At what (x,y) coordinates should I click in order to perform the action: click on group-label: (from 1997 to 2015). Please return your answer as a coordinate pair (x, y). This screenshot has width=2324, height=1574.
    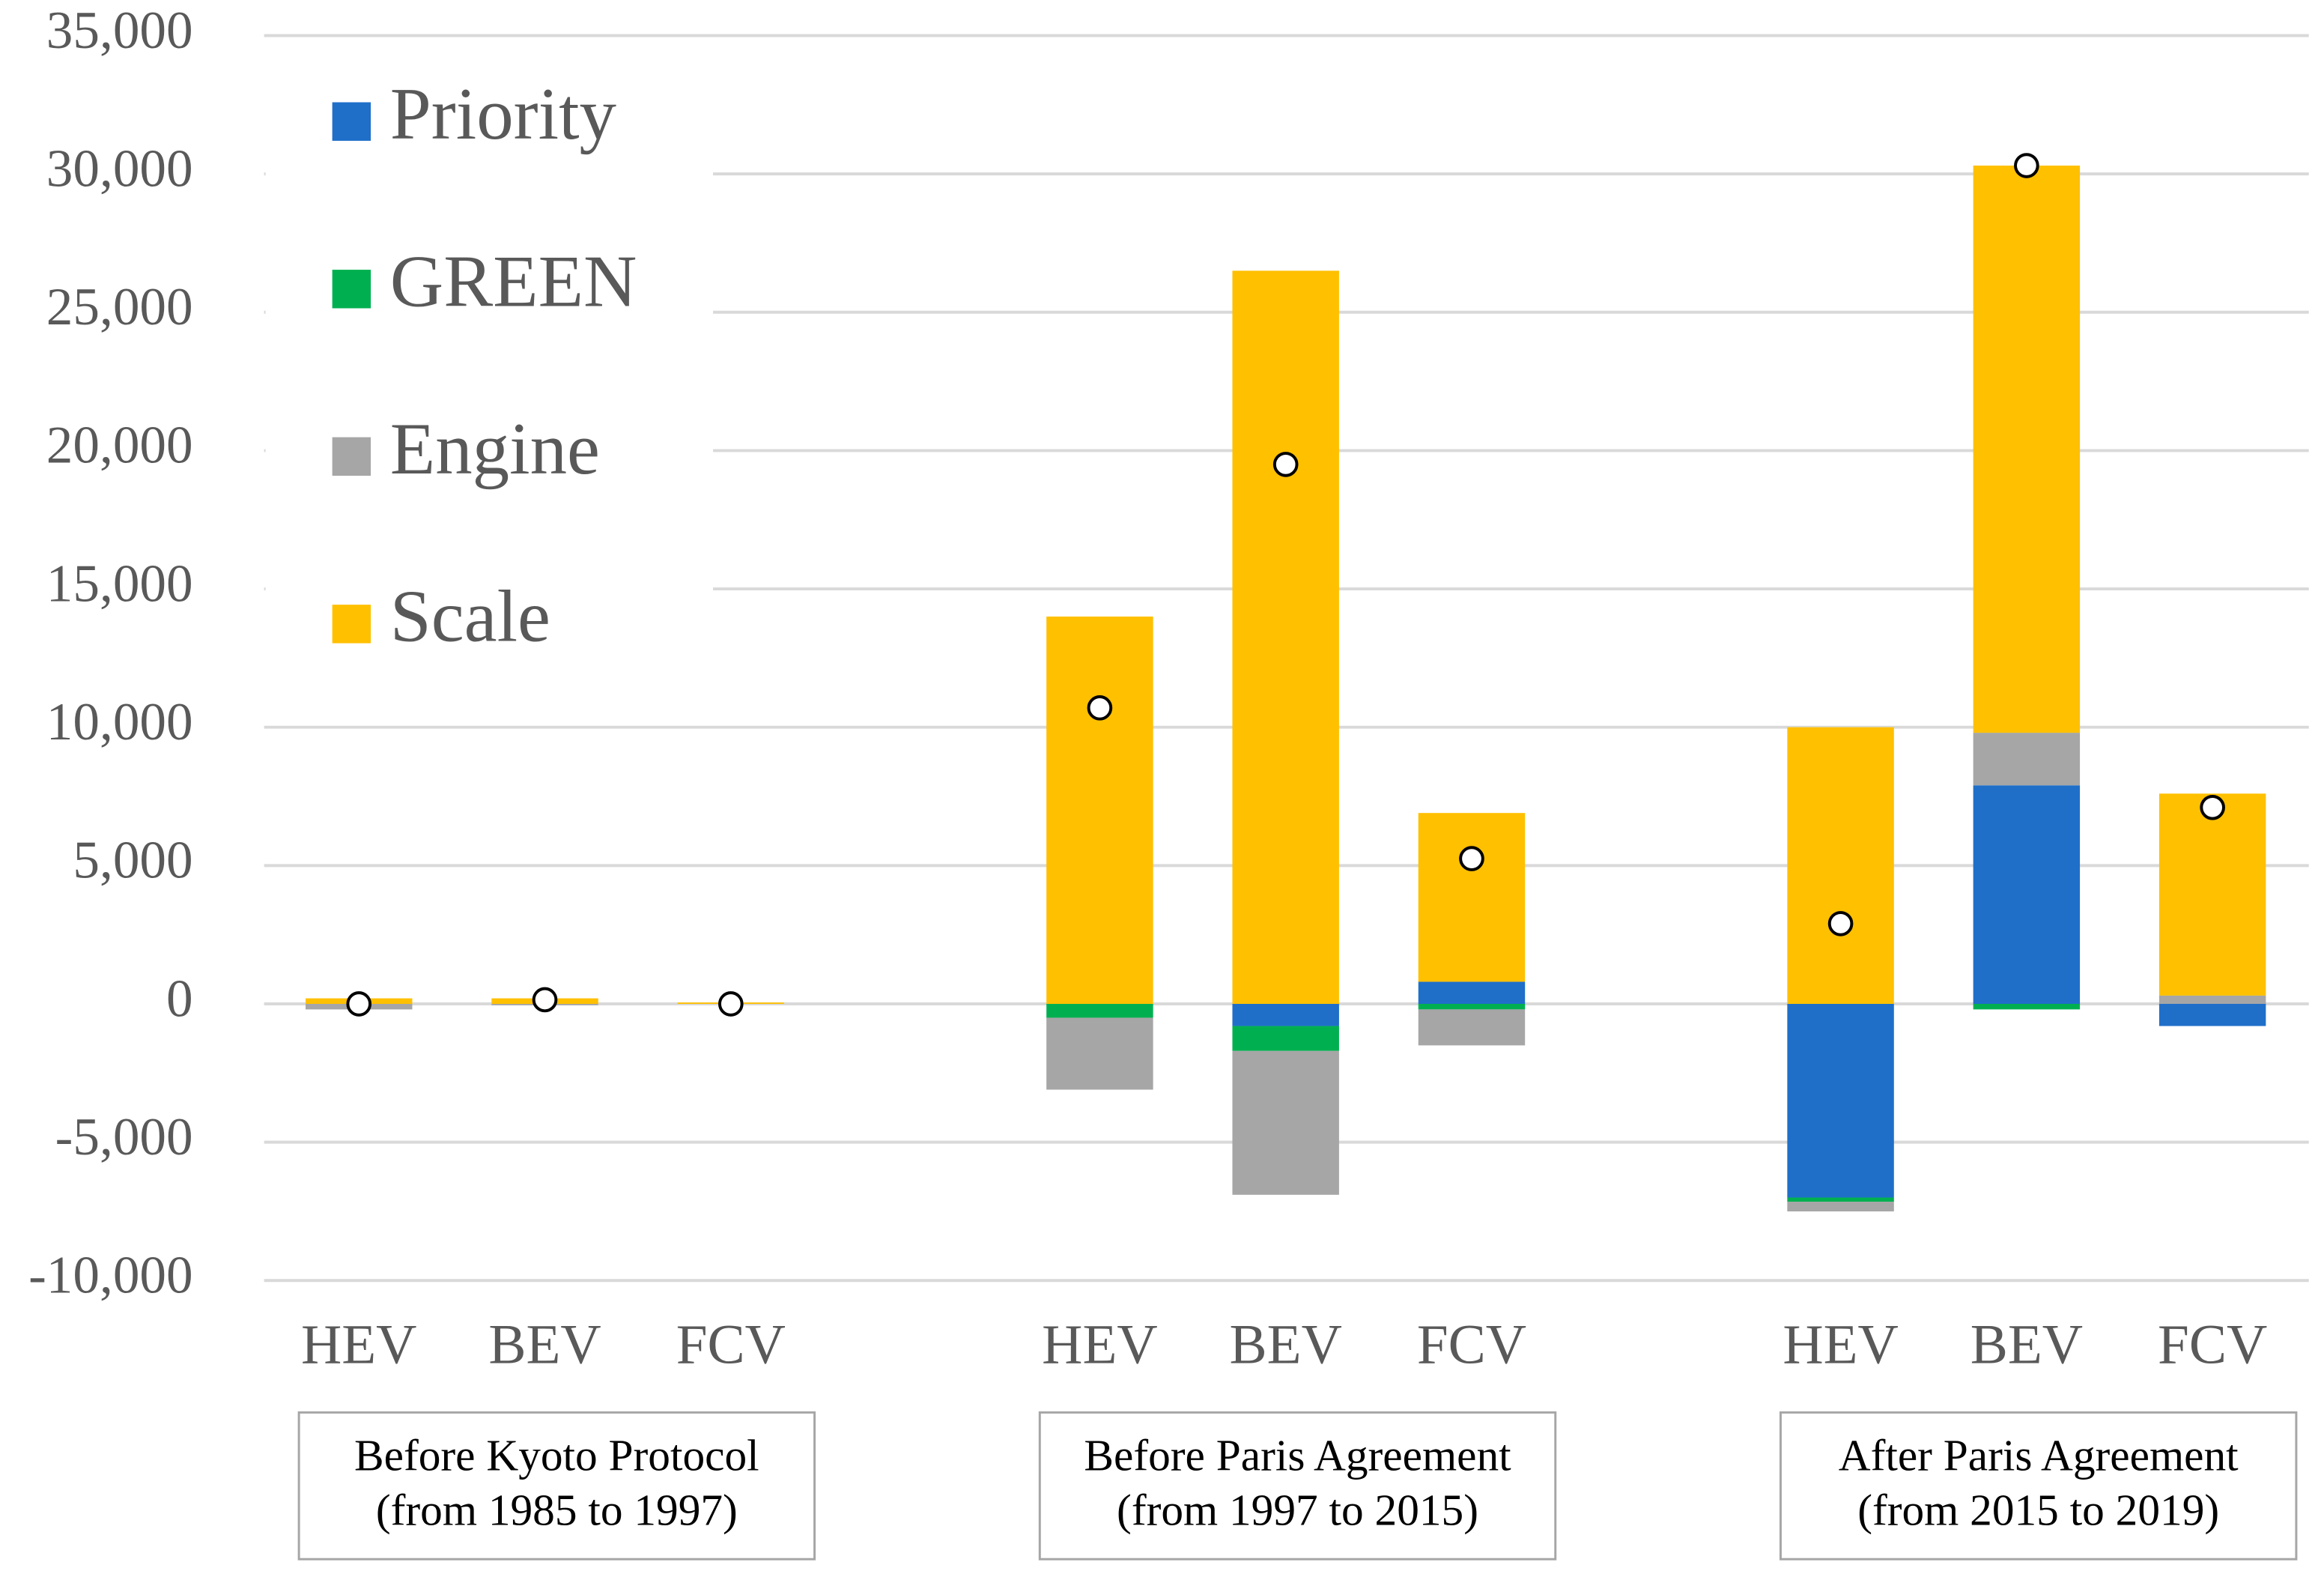
    Looking at the image, I should click on (1297, 1509).